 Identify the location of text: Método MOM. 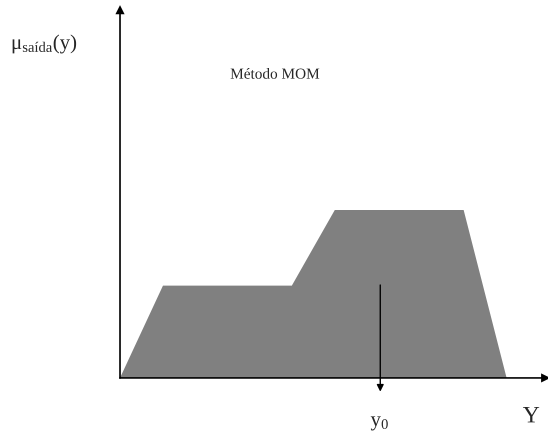
(275, 73).